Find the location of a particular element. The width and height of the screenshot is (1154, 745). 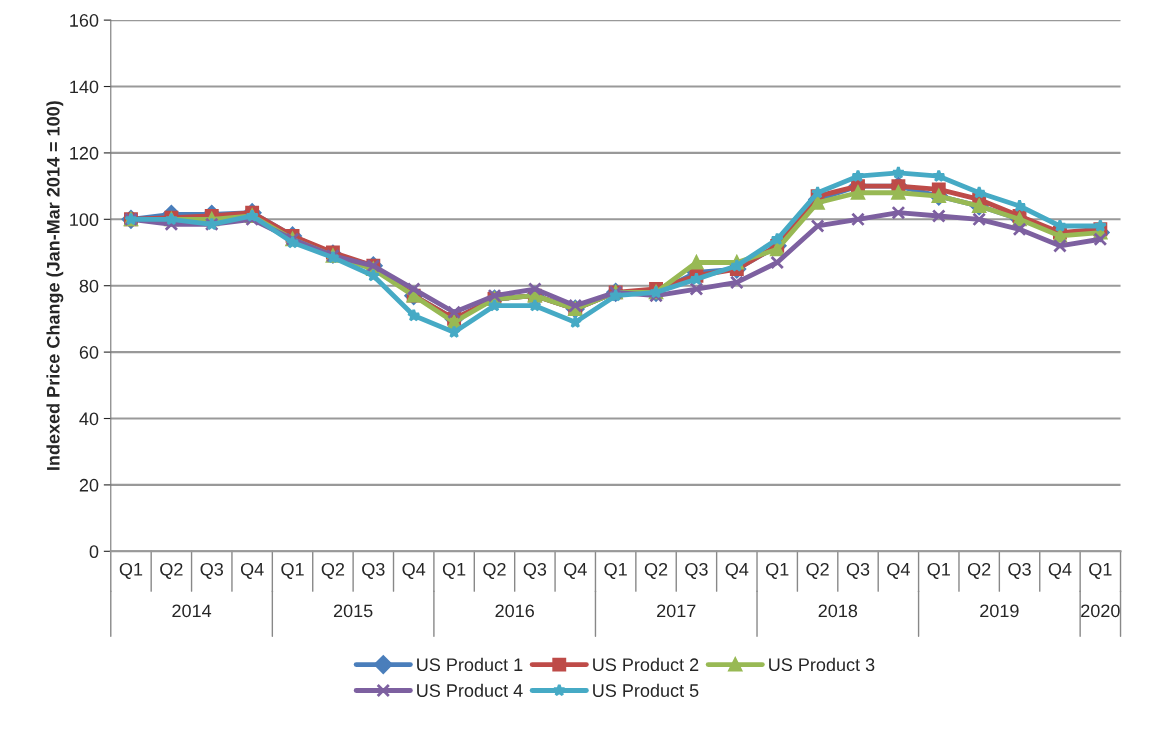

legend-label: US Product 1 is located at coordinates (470, 664).